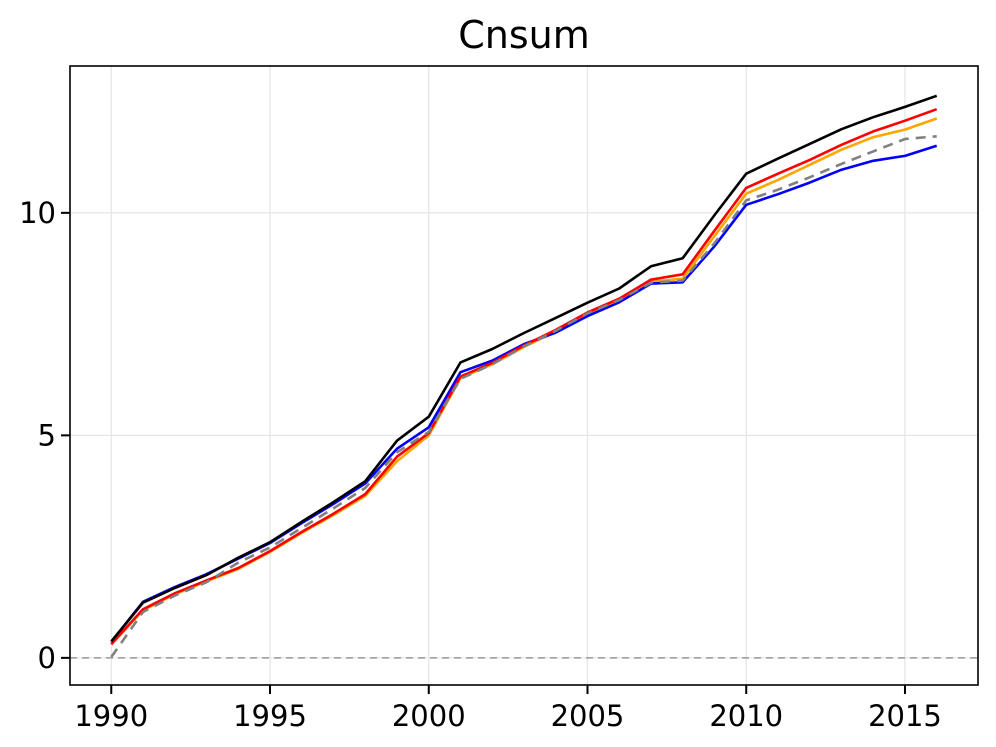 The image size is (996, 747). Describe the element at coordinates (47, 435) in the screenshot. I see `y-tick-label: 5` at that location.